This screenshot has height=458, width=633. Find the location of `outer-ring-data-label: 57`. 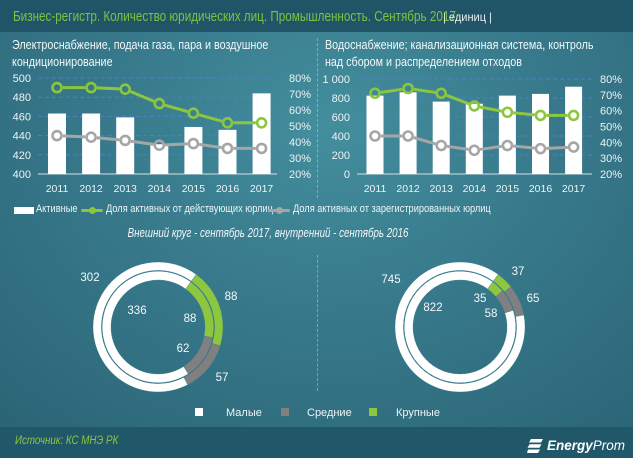

outer-ring-data-label: 57 is located at coordinates (222, 378).